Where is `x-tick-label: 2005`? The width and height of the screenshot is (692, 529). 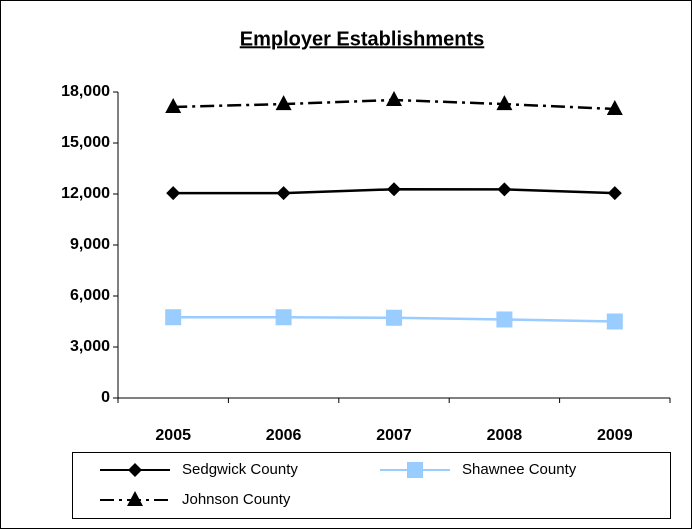
x-tick-label: 2005 is located at coordinates (173, 435).